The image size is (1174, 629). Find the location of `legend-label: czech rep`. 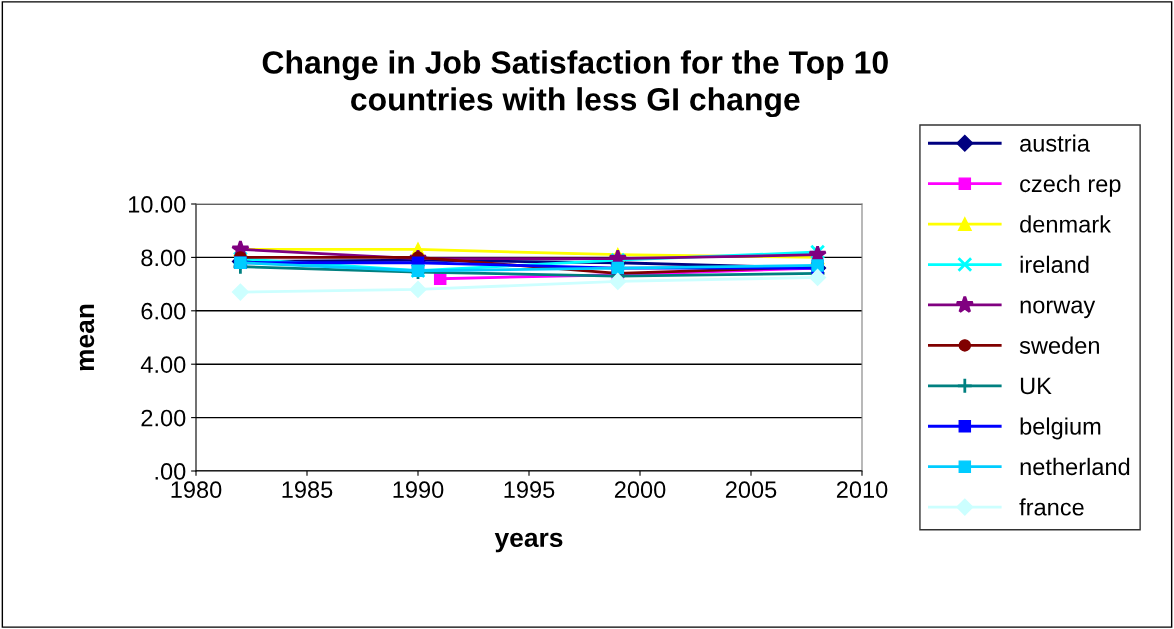

legend-label: czech rep is located at coordinates (1070, 185).